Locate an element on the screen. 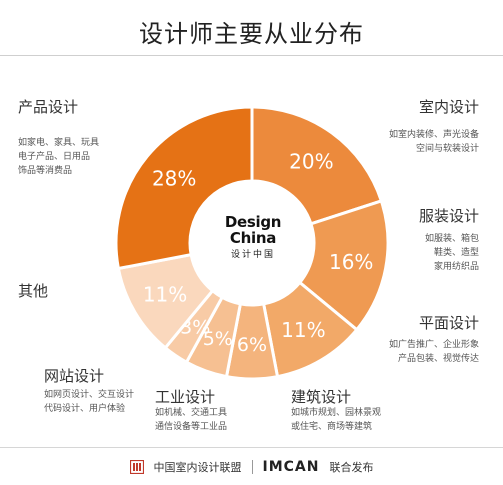 The image size is (503, 485). label-fashion-desc: 如服装、箱包 鞋类、造型 家用纺织品 is located at coordinates (451, 253).